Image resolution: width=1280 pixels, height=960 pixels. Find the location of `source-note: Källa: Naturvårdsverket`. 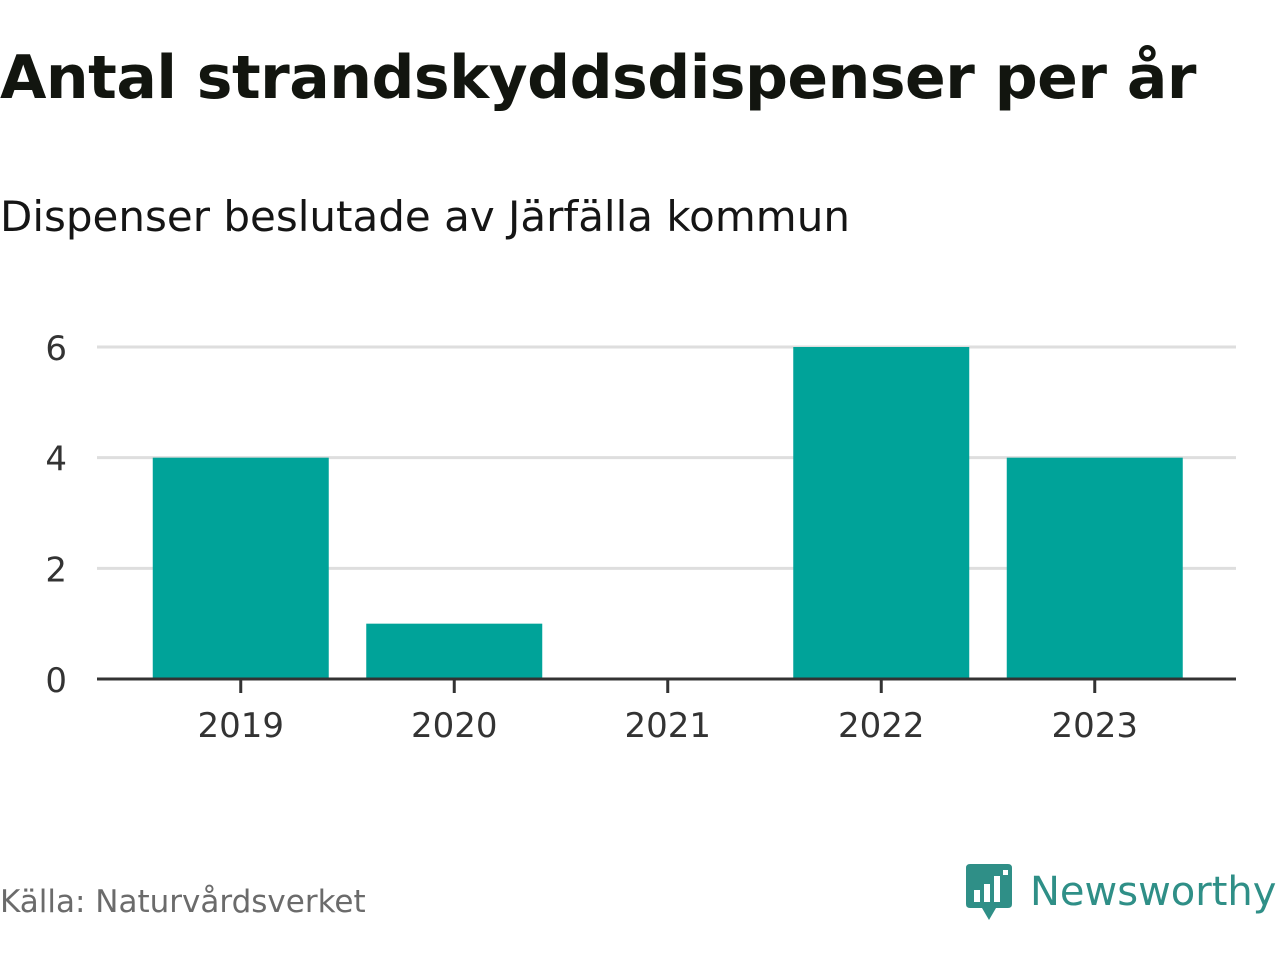

source-note: Källa: Naturvårdsverket is located at coordinates (183, 902).